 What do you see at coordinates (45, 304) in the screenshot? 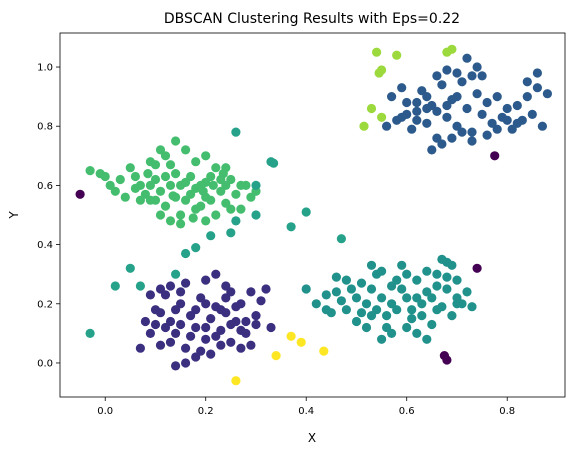
I see `y-tick-label-1: 0.2` at bounding box center [45, 304].